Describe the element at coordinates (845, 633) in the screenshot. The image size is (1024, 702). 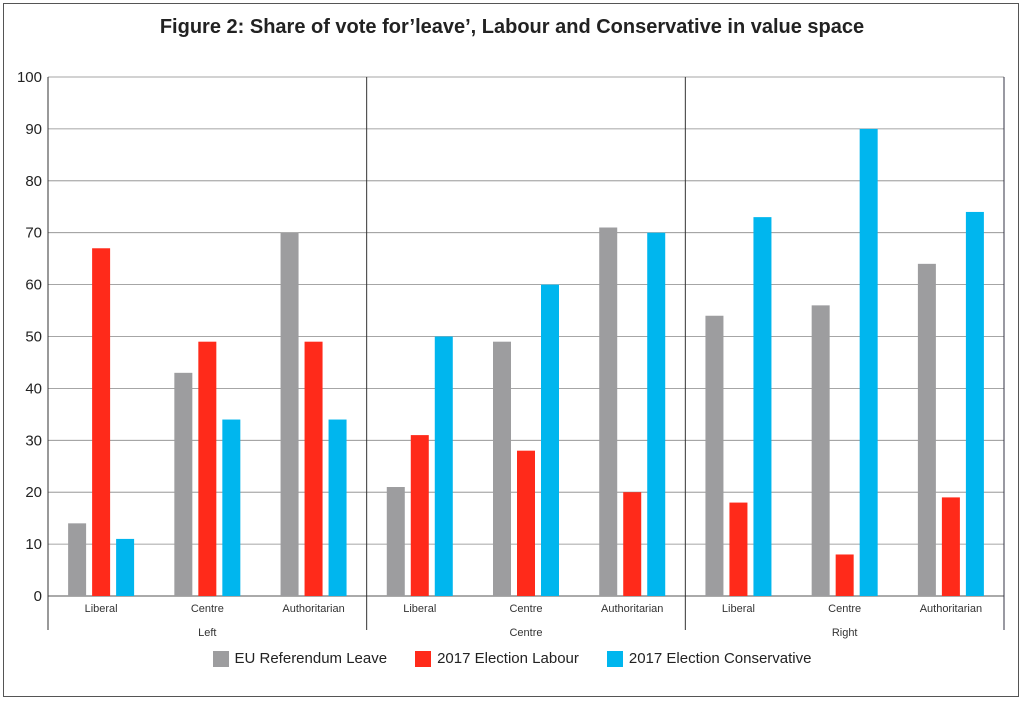
I see `group-label: Right` at that location.